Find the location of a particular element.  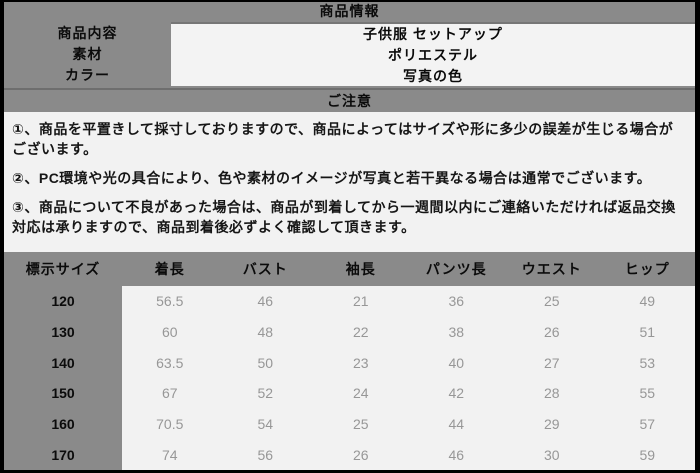

measurement-cell: 51 is located at coordinates (647, 332).